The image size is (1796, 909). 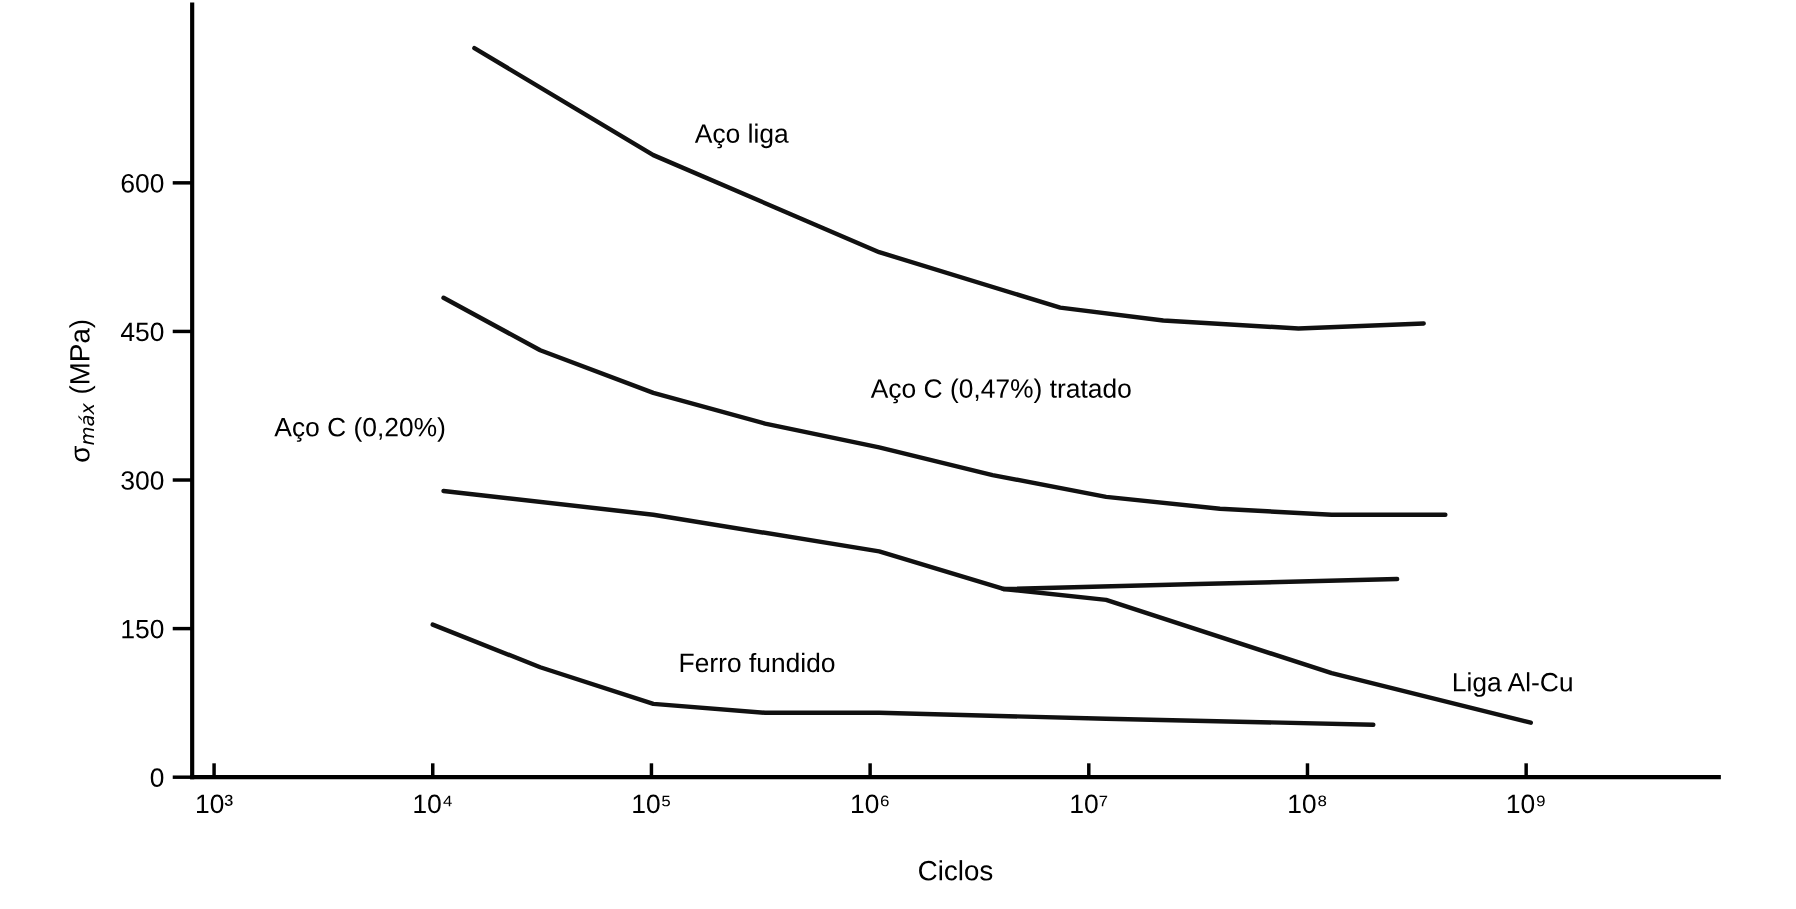 What do you see at coordinates (142, 480) in the screenshot?
I see `y-tick-label: 300` at bounding box center [142, 480].